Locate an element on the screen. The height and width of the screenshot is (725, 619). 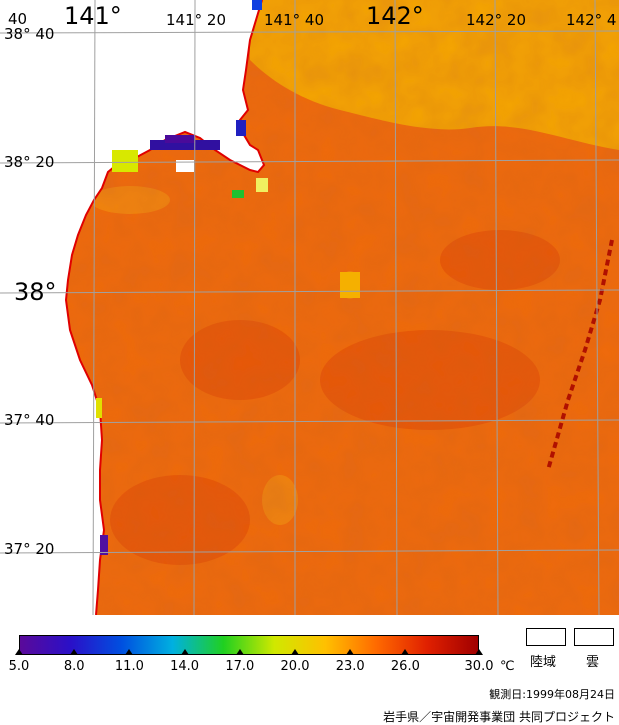
colorbar-tick-label: 5.0 is located at coordinates (19, 666).